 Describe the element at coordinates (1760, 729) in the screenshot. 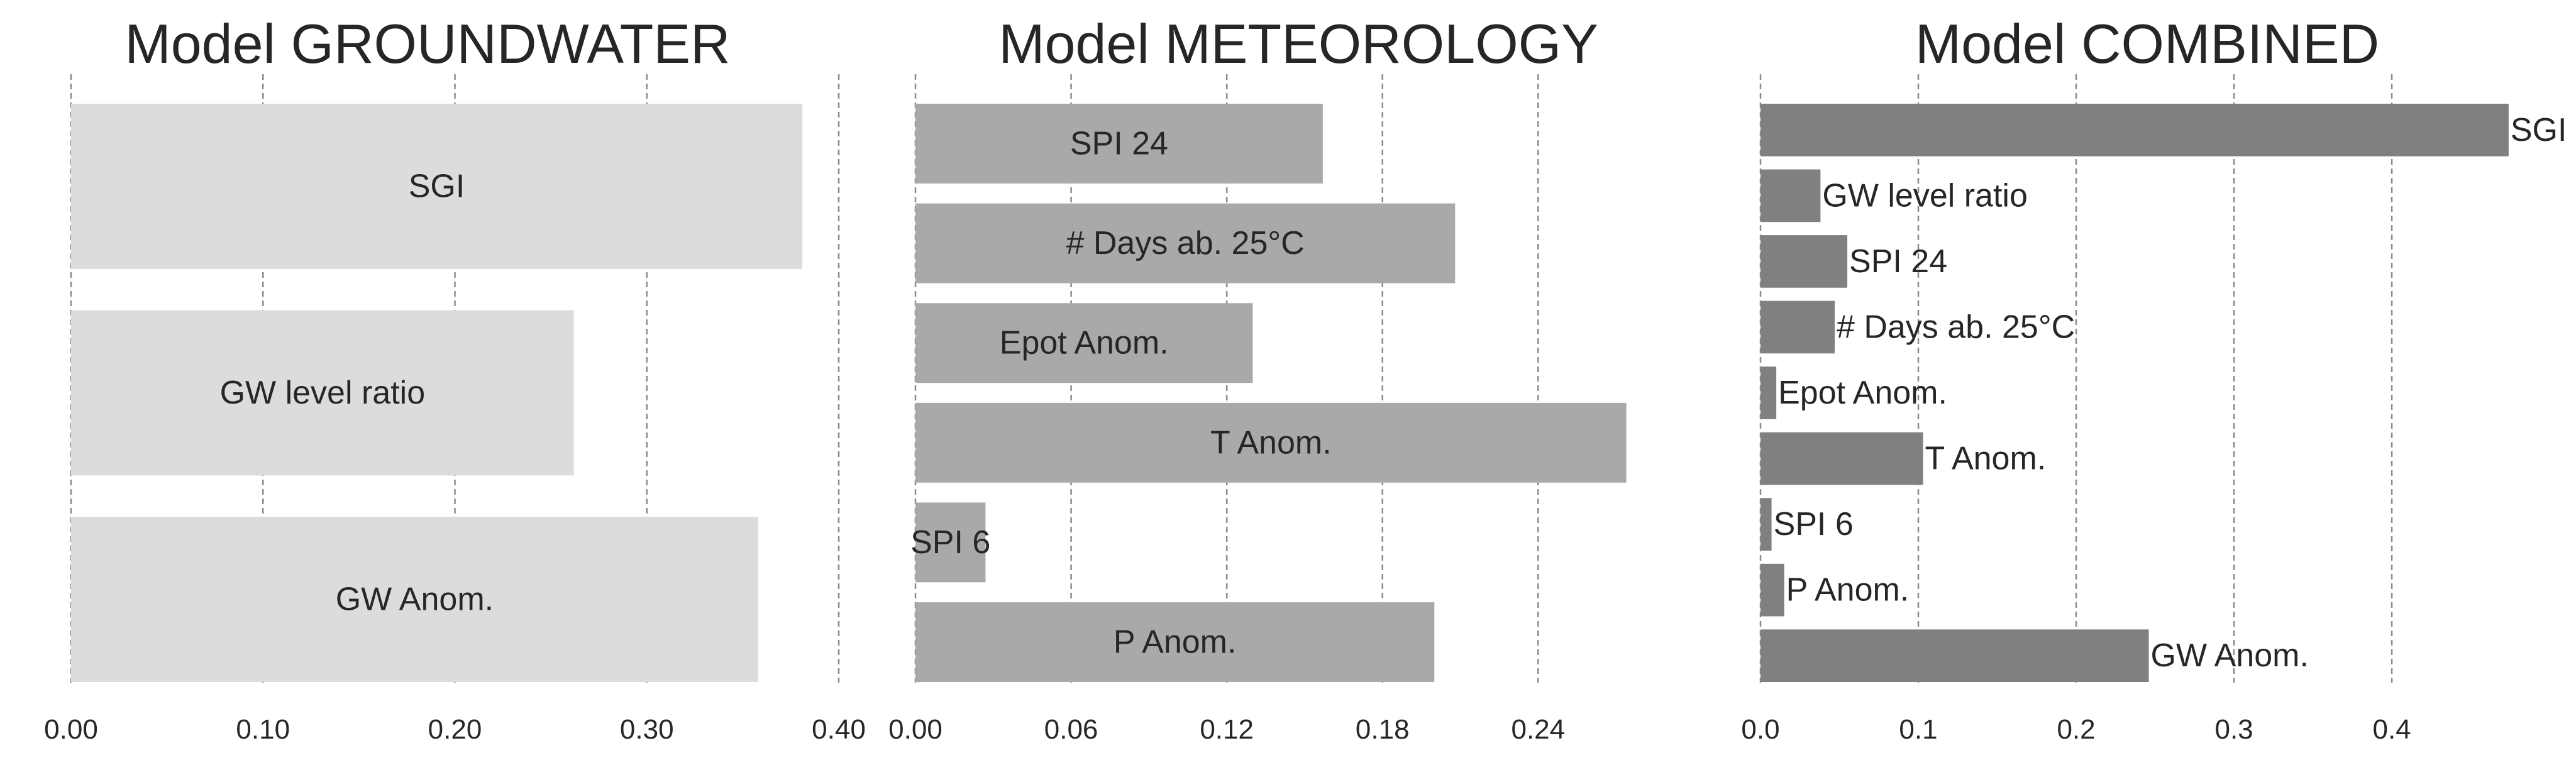

I see `x-tick-label: 0.0` at that location.